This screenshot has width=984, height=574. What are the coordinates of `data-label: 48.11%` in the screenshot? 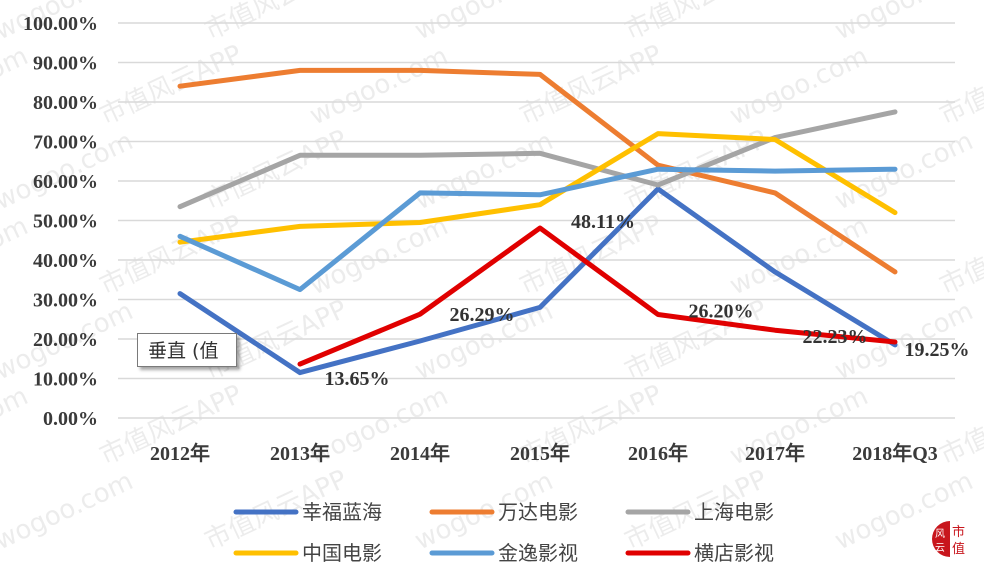 It's located at (603, 222).